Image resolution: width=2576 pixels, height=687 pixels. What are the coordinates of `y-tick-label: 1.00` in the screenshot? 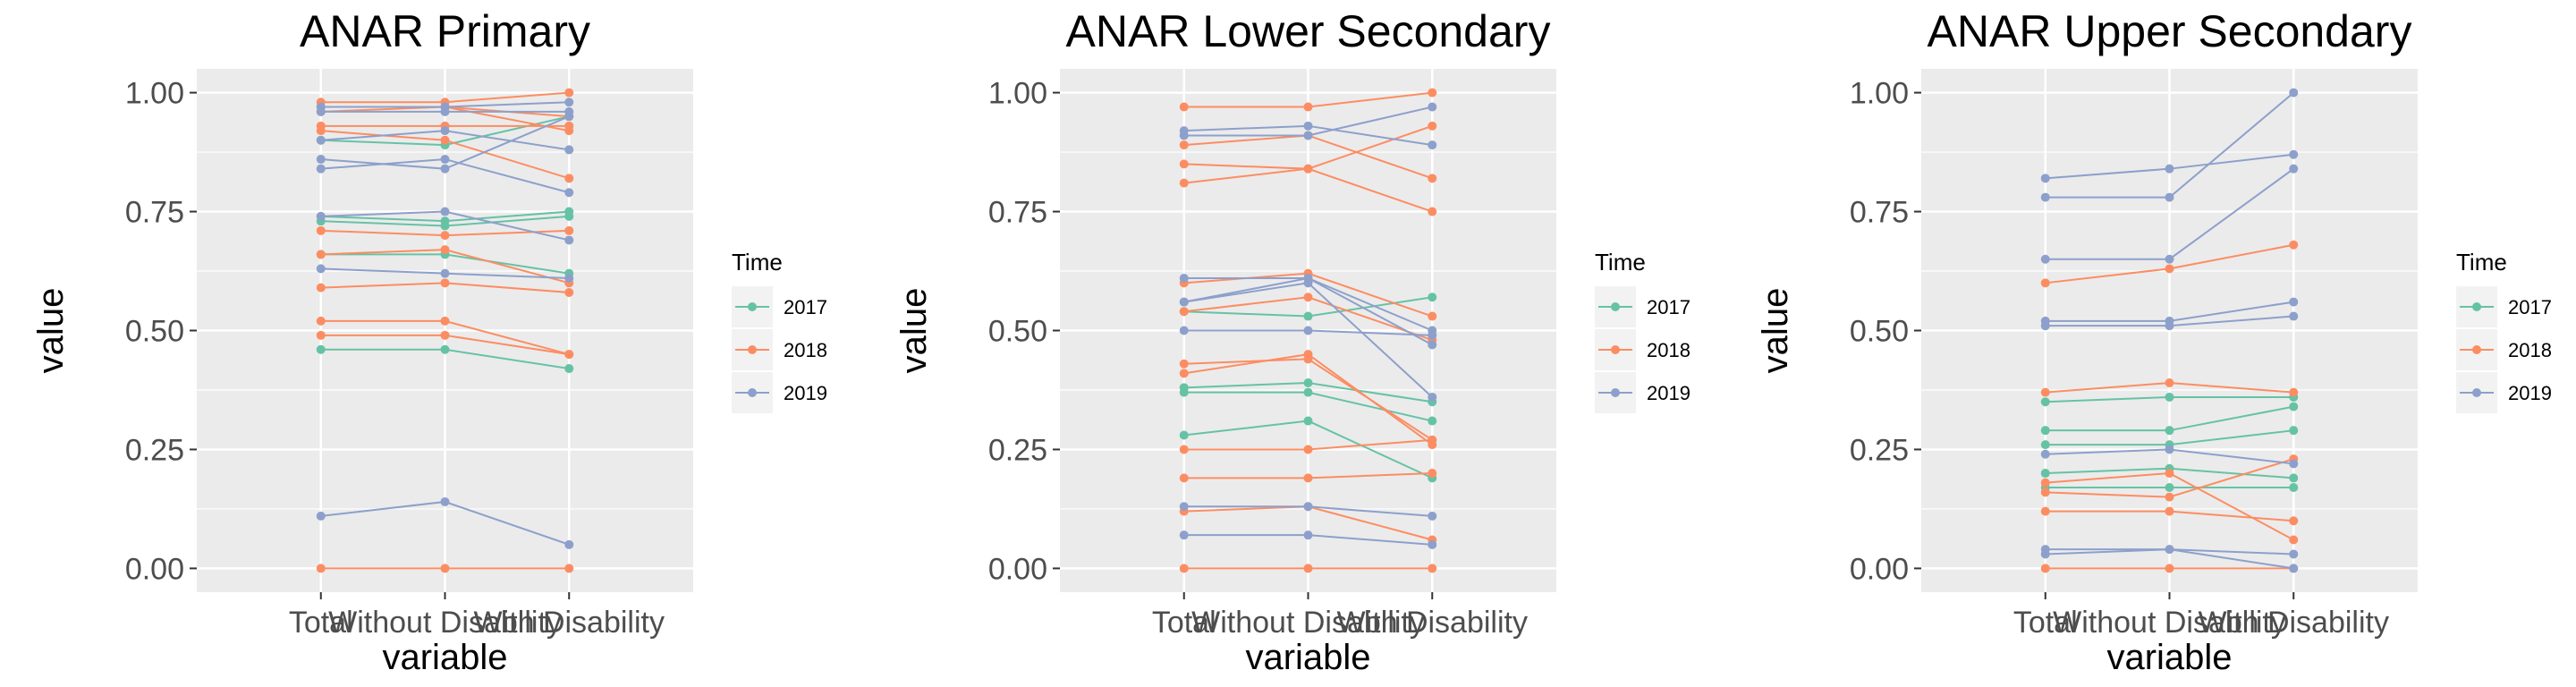 It's located at (1879, 94).